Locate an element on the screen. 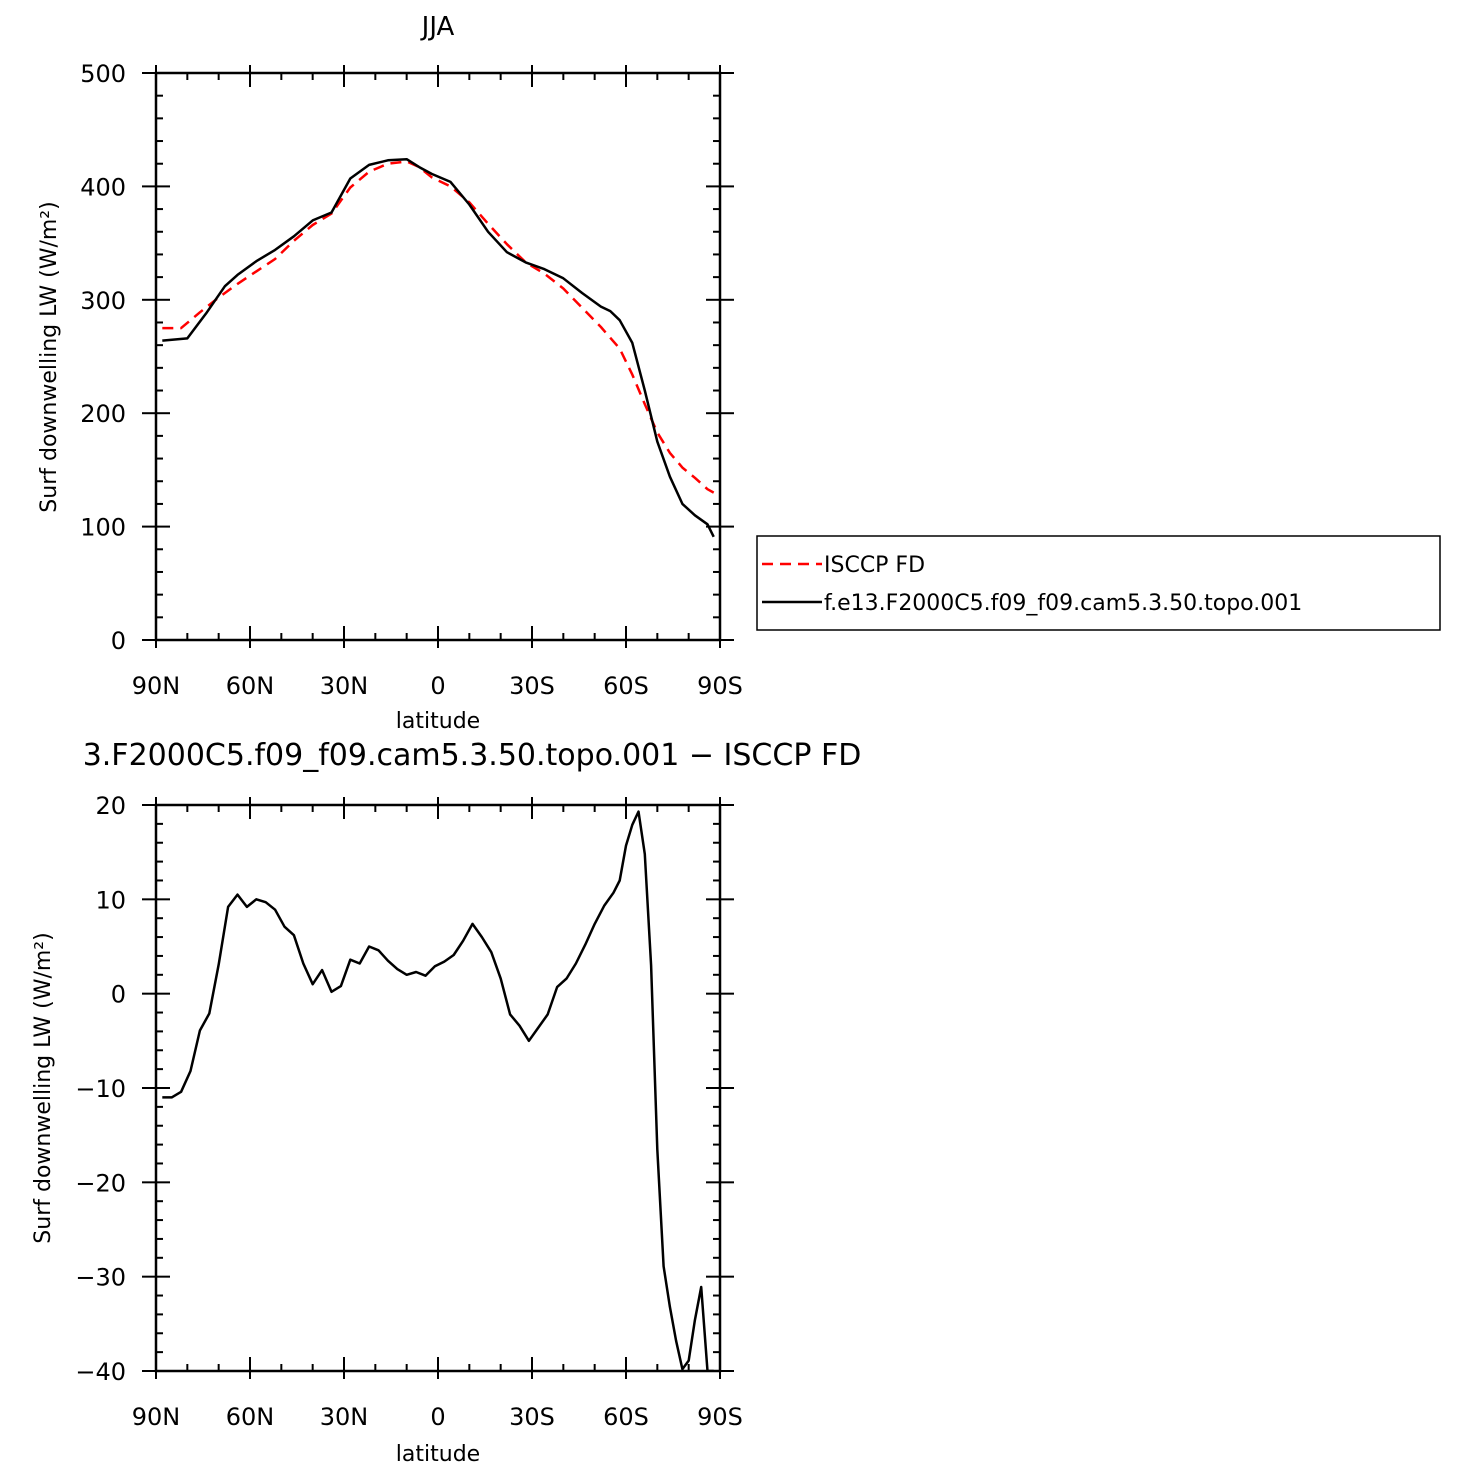 The width and height of the screenshot is (1472, 1474). bottom-x-tick-label: 60N is located at coordinates (250, 1417).